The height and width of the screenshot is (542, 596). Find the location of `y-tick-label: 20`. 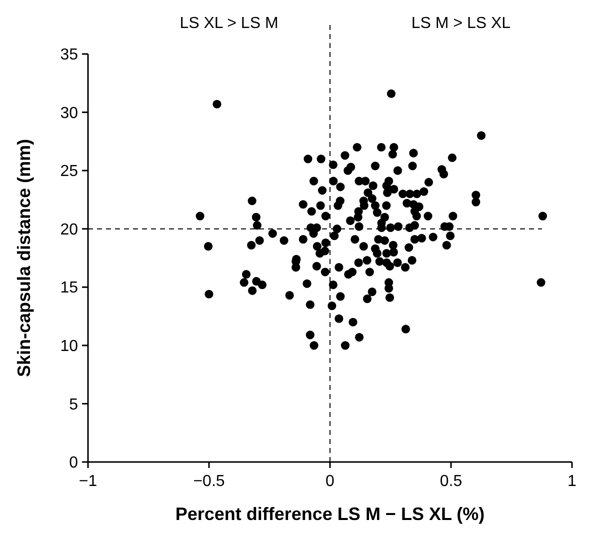

y-tick-label: 20 is located at coordinates (69, 229).